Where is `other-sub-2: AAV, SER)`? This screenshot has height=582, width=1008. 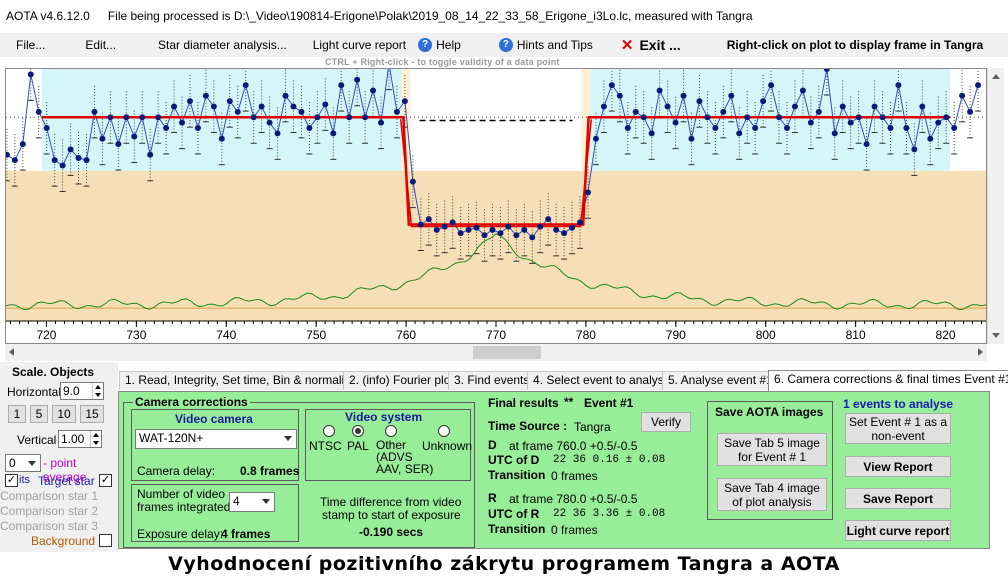 other-sub-2: AAV, SER) is located at coordinates (405, 469).